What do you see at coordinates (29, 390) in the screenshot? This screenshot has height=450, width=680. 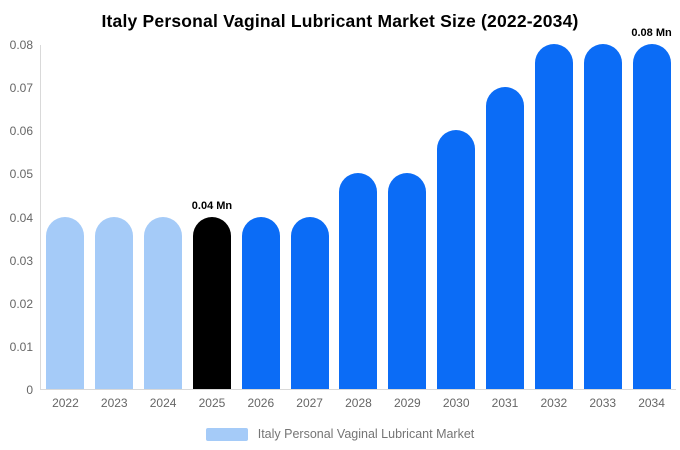 I see `y-tick-label-0: 0` at bounding box center [29, 390].